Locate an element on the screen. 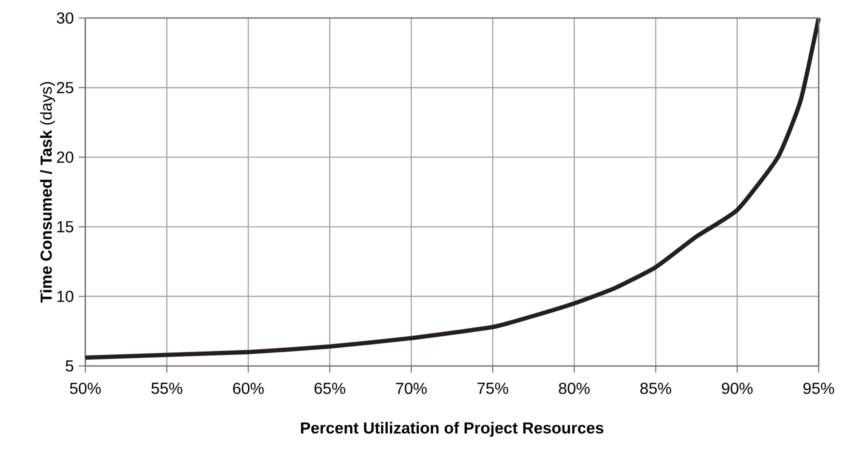 The image size is (844, 464). y-tick-label: 20 is located at coordinates (65, 157).